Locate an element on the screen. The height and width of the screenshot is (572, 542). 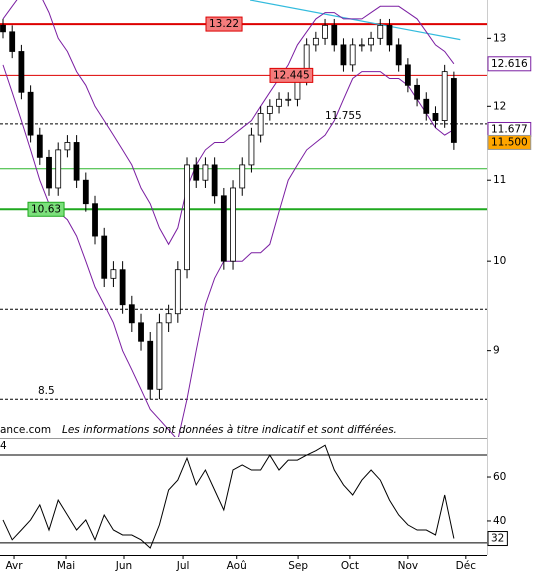
level-label: 13.22 is located at coordinates (224, 24).